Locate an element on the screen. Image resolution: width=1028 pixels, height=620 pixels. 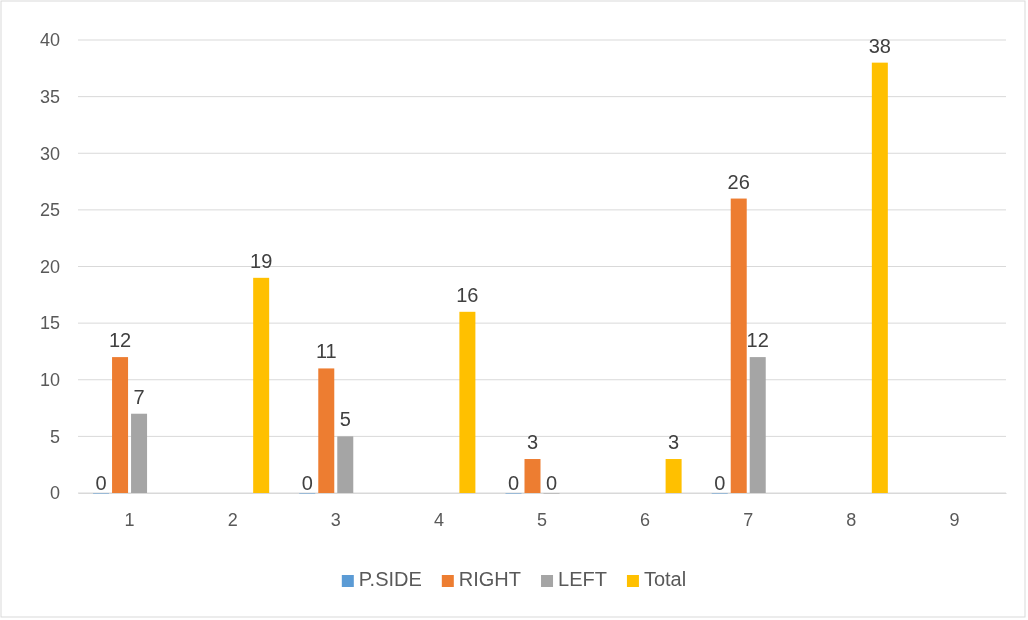
x-tick-label: 4 is located at coordinates (438, 519).